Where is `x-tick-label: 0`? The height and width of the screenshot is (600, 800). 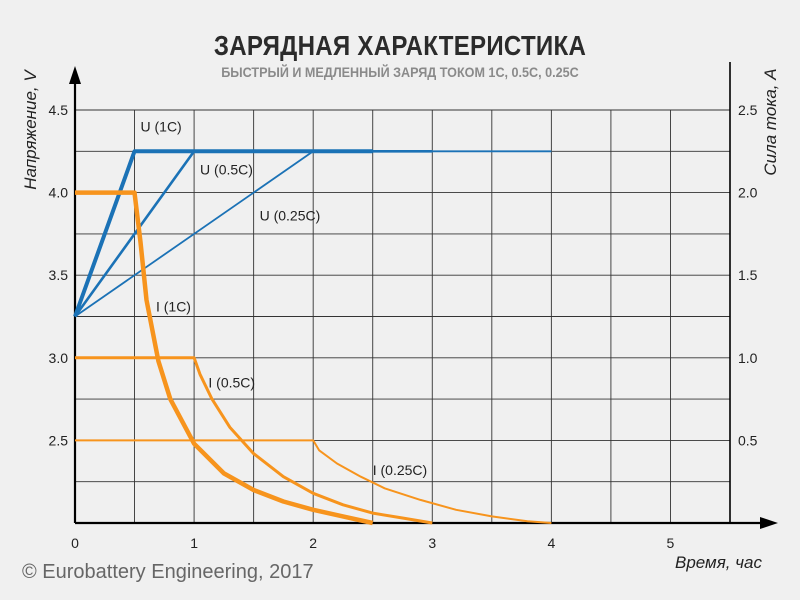 x-tick-label: 0 is located at coordinates (75, 543).